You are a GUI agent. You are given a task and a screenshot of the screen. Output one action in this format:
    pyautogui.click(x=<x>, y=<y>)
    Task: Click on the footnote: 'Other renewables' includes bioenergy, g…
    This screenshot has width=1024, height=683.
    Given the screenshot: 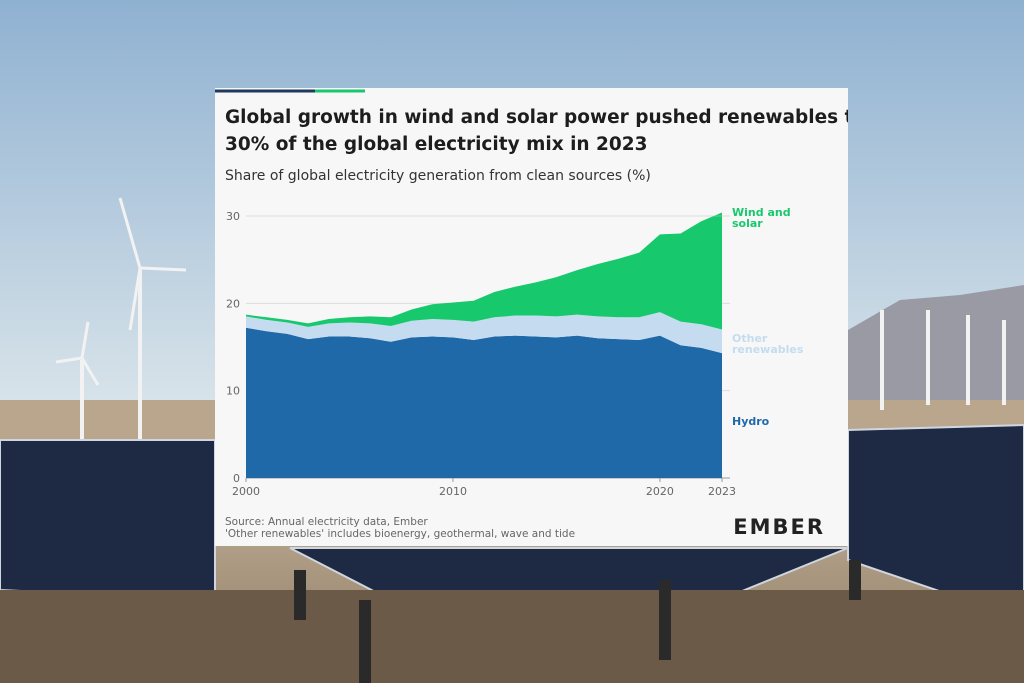 What is the action you would take?
    pyautogui.click(x=400, y=534)
    